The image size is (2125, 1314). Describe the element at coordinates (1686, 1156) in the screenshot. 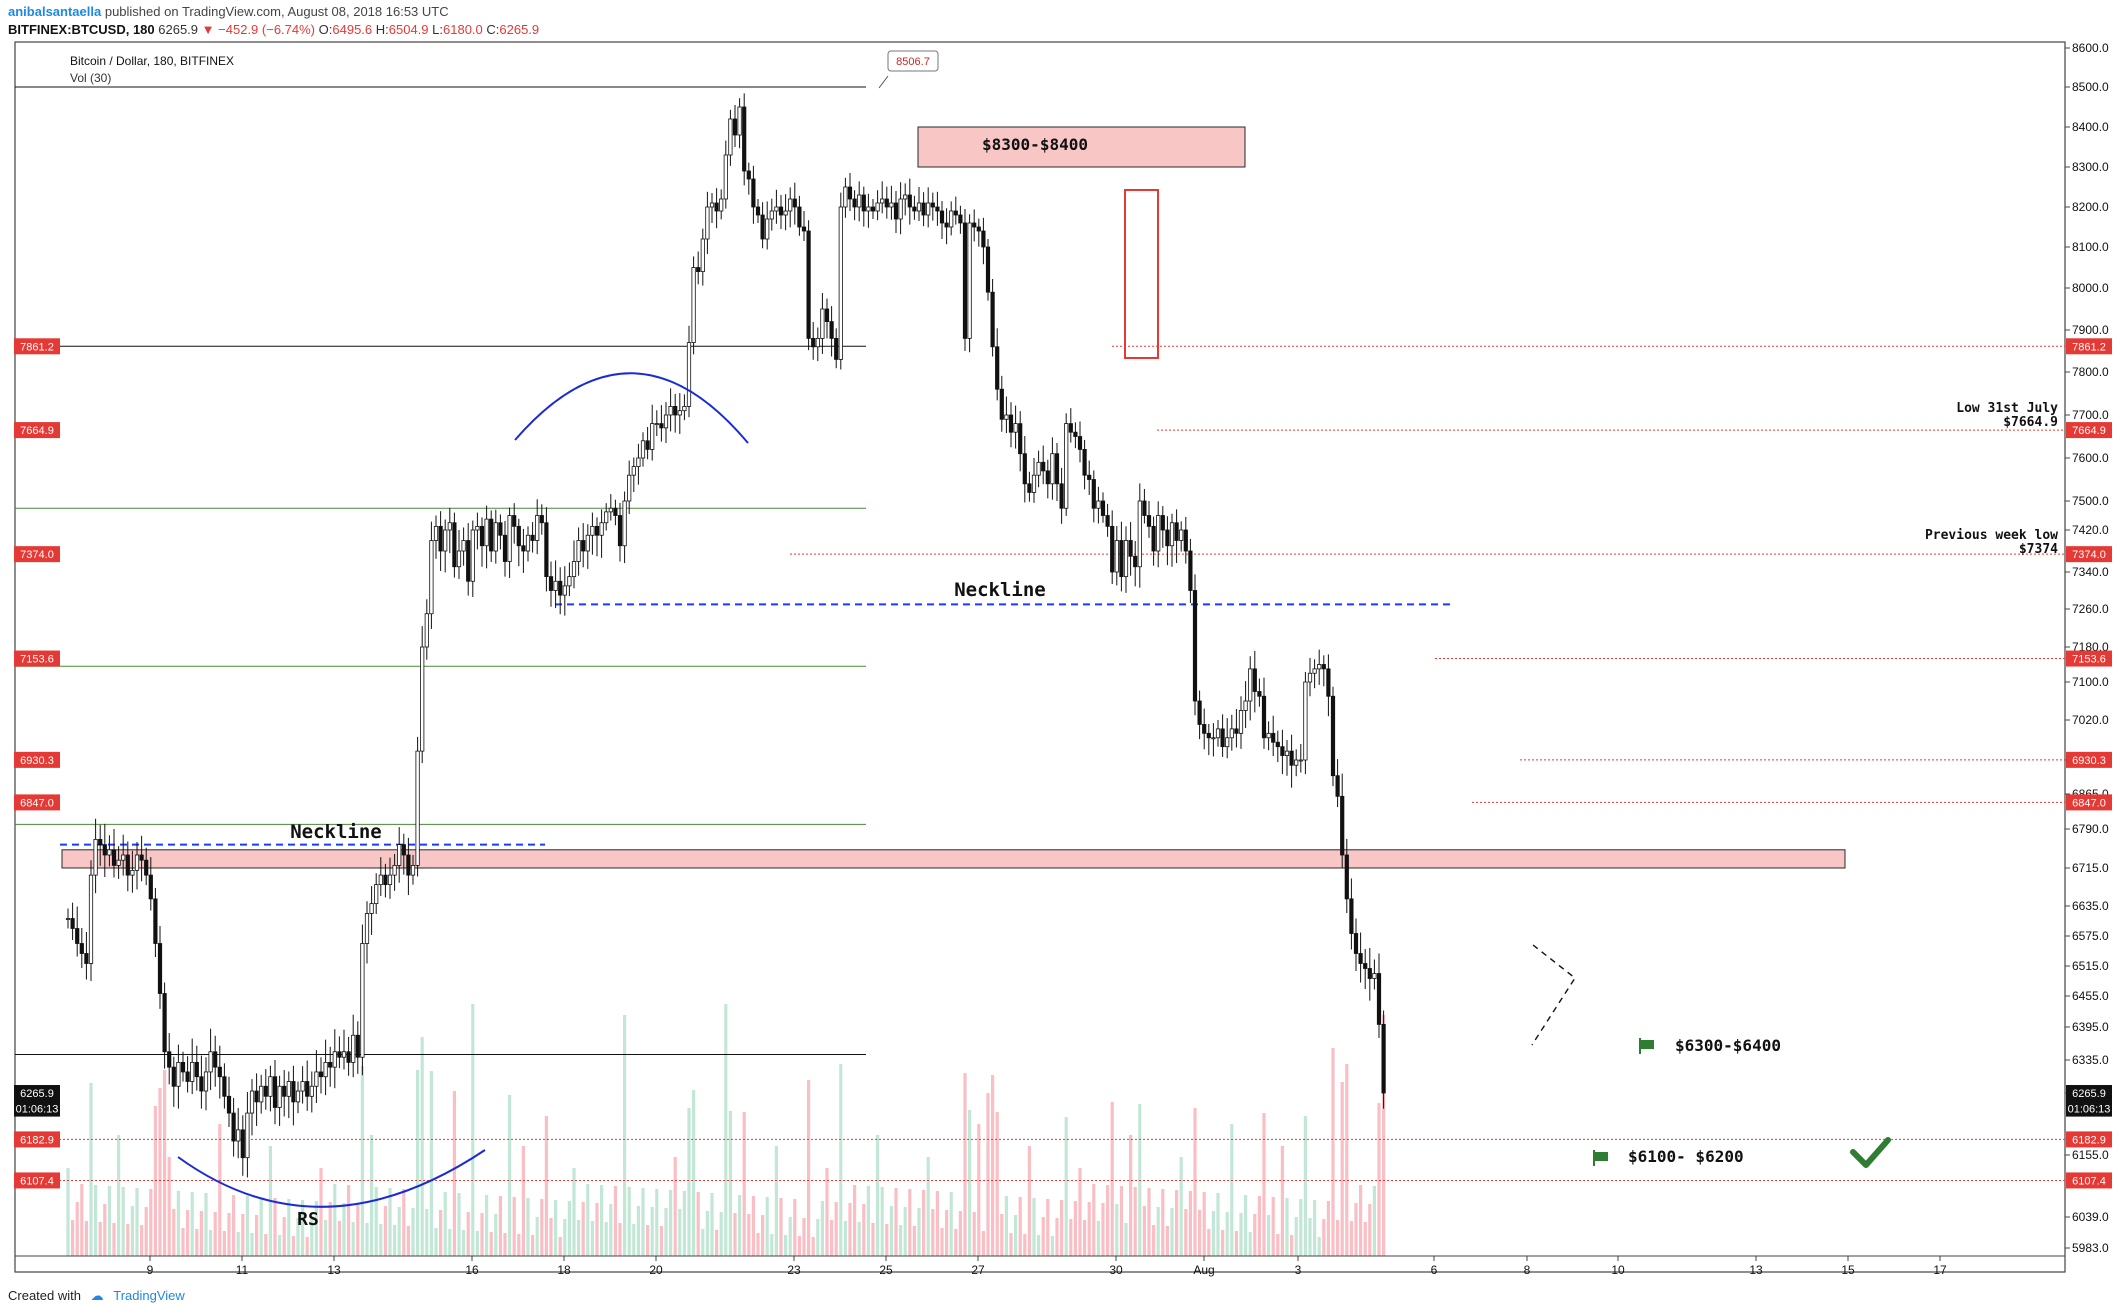

I see `target-label-6100-6200: $6100- $6200` at that location.